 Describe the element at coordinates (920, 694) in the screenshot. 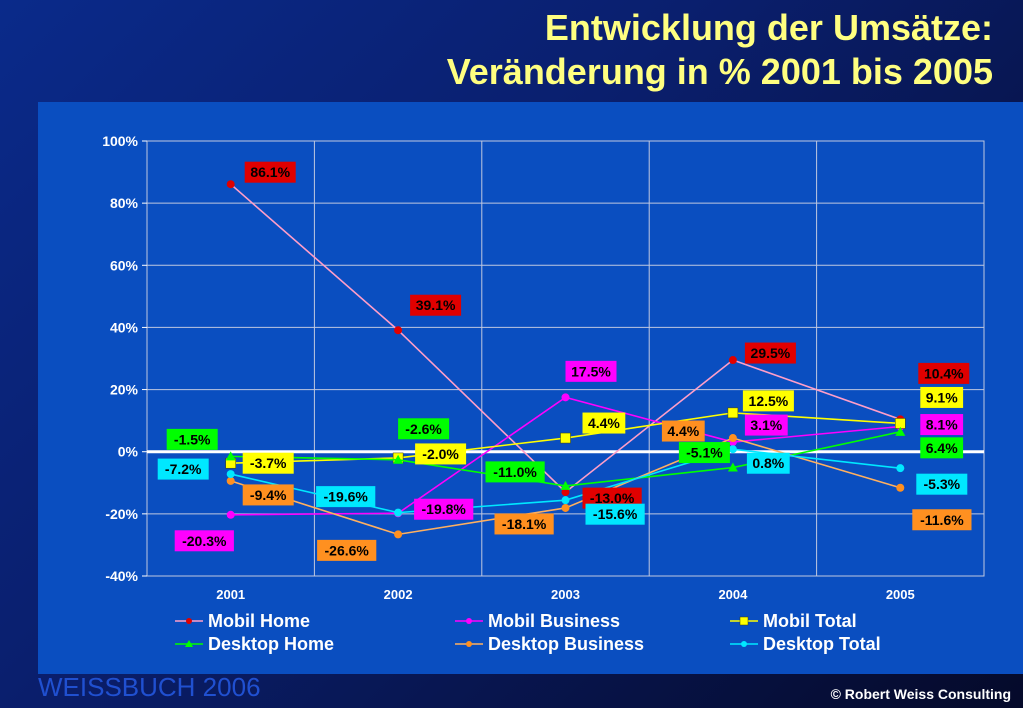

I see `copyright: © Robert Weiss Consulting` at that location.